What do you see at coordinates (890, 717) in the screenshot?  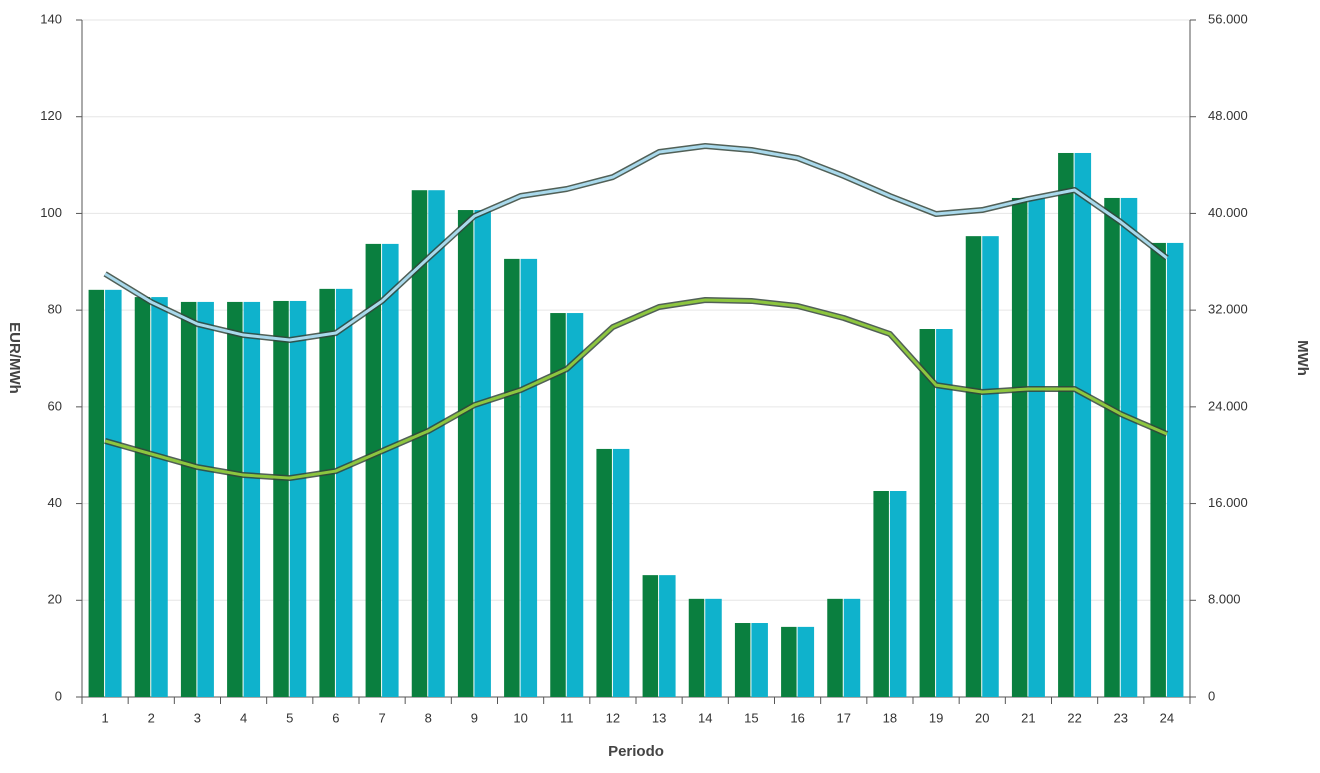 I see `x-tick-label: 18` at bounding box center [890, 717].